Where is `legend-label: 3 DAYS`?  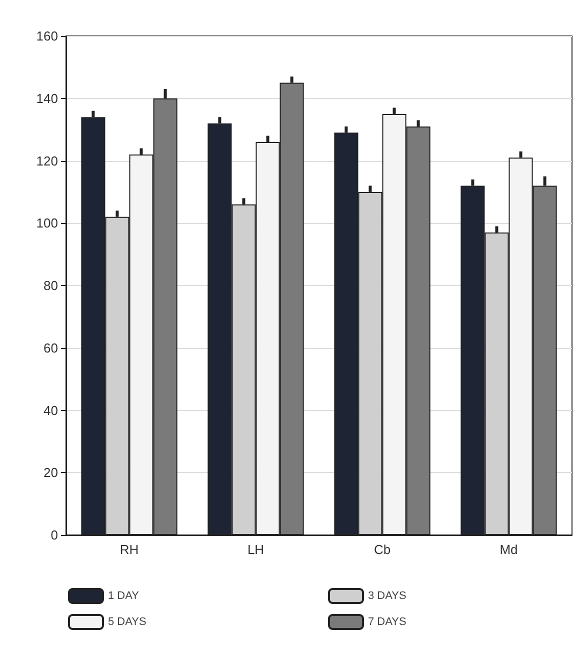
legend-label: 3 DAYS is located at coordinates (387, 596).